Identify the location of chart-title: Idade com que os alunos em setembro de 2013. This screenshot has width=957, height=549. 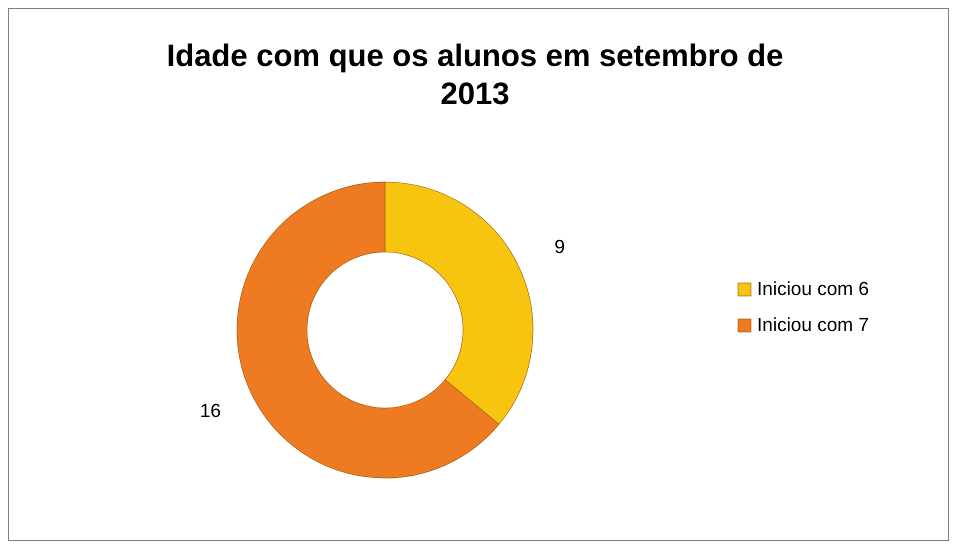
(475, 74).